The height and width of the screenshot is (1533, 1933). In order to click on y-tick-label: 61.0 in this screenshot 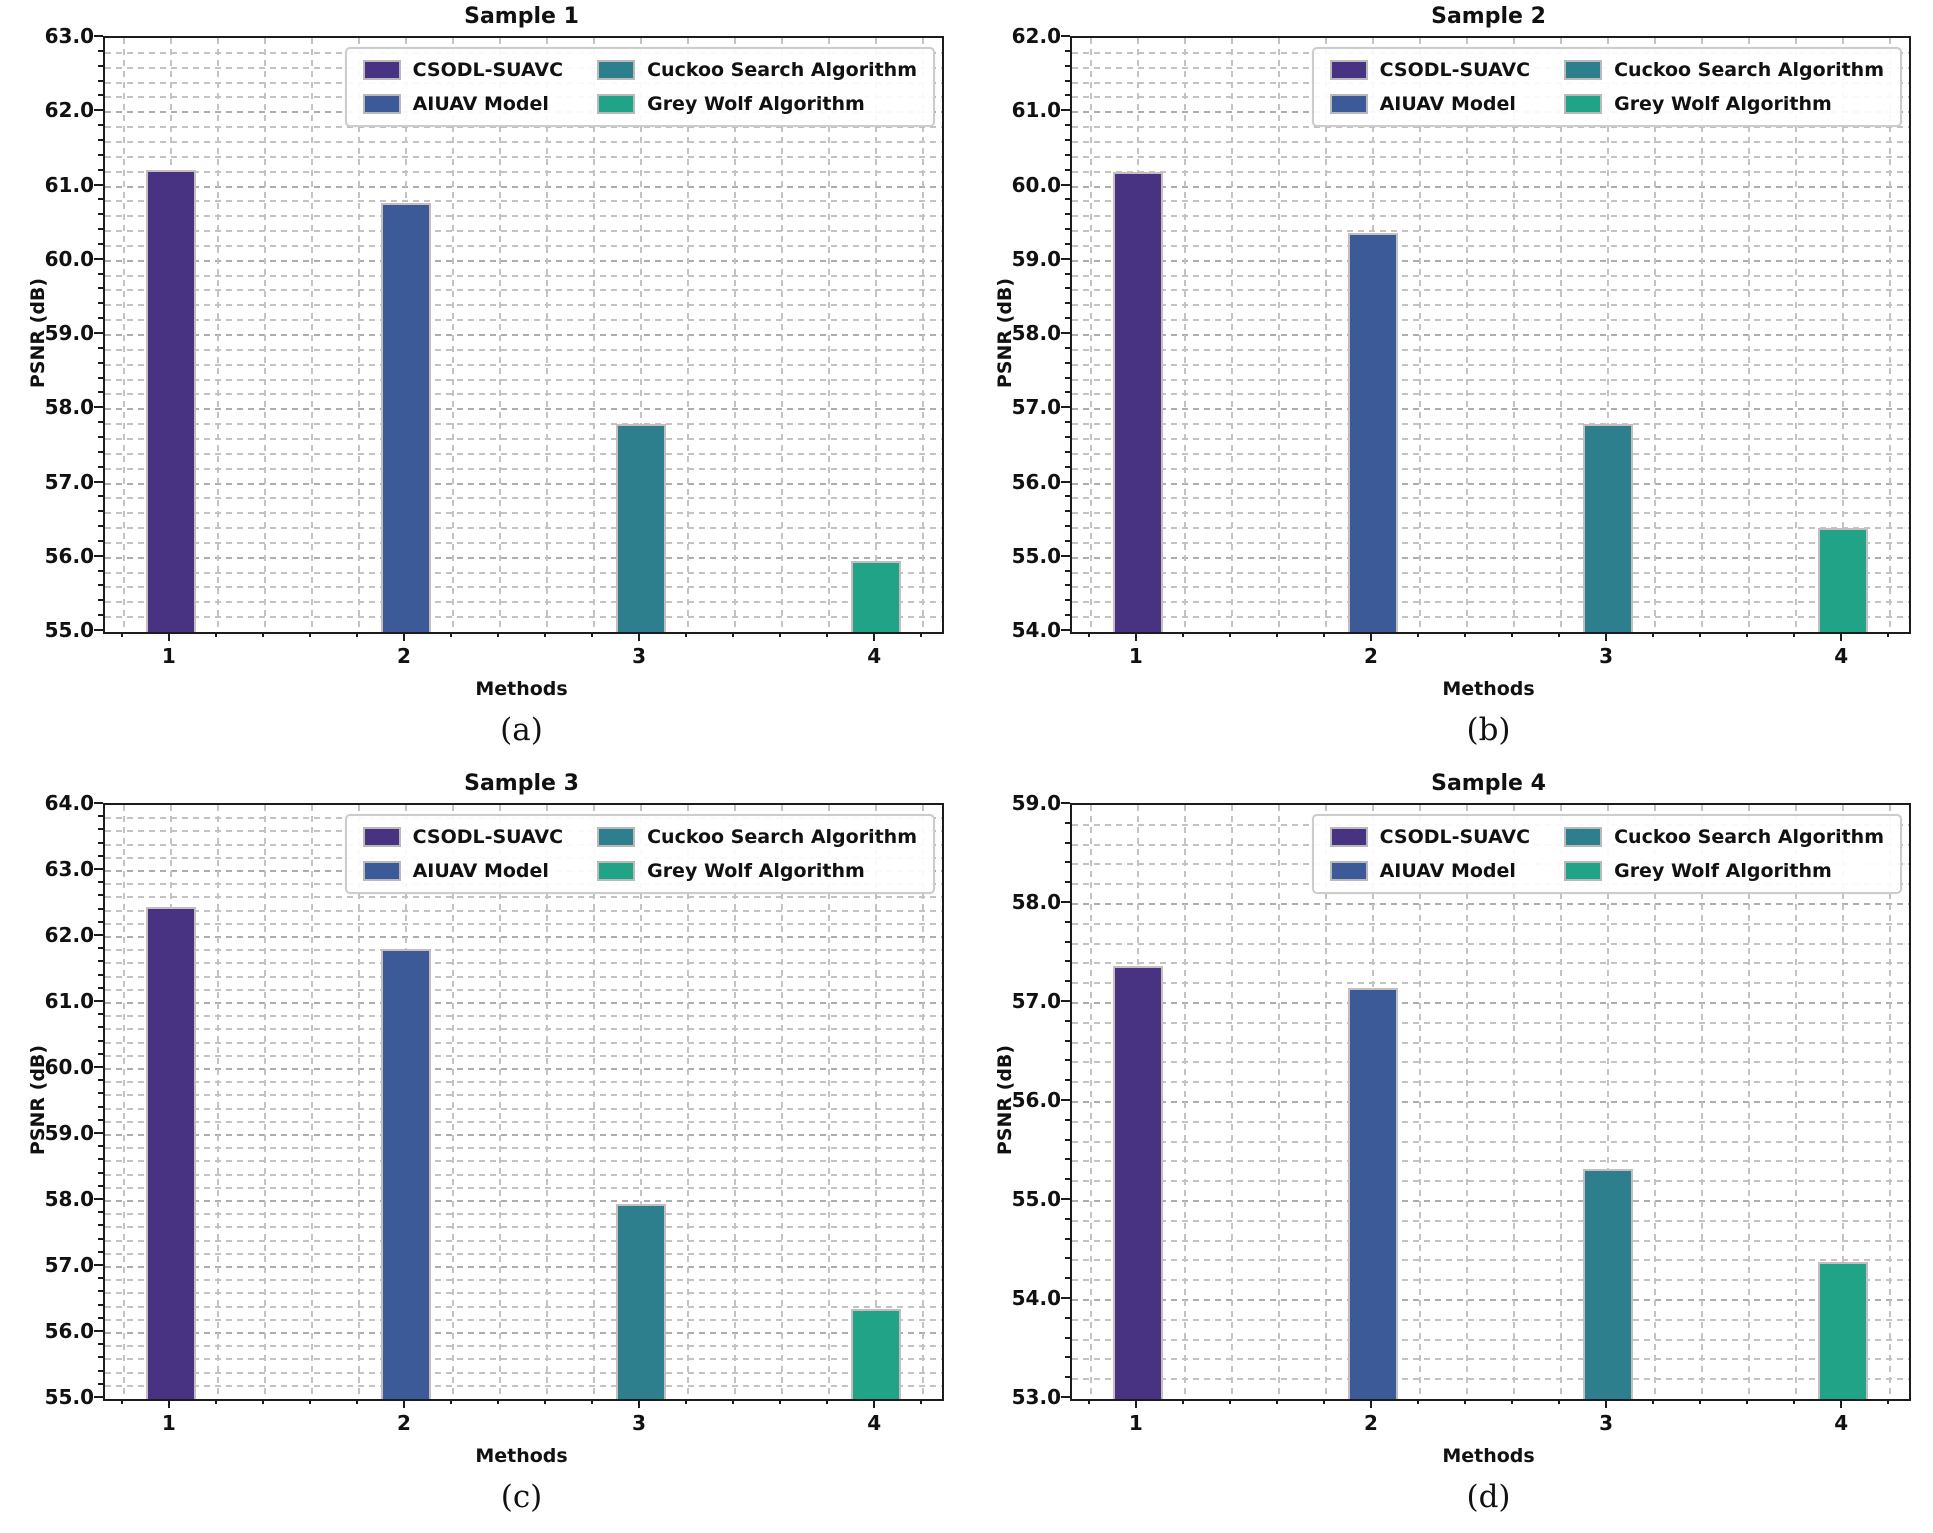, I will do `click(69, 1001)`.